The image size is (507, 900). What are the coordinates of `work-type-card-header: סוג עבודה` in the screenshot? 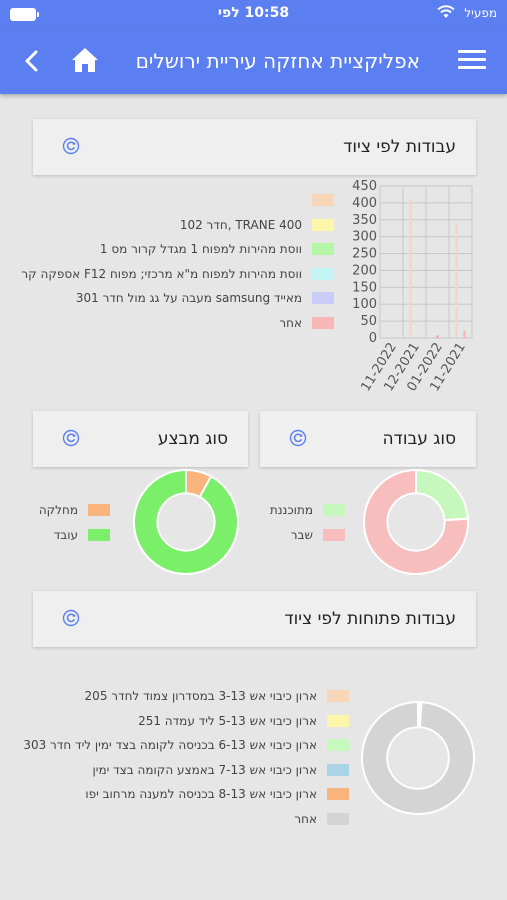 It's located at (368, 439).